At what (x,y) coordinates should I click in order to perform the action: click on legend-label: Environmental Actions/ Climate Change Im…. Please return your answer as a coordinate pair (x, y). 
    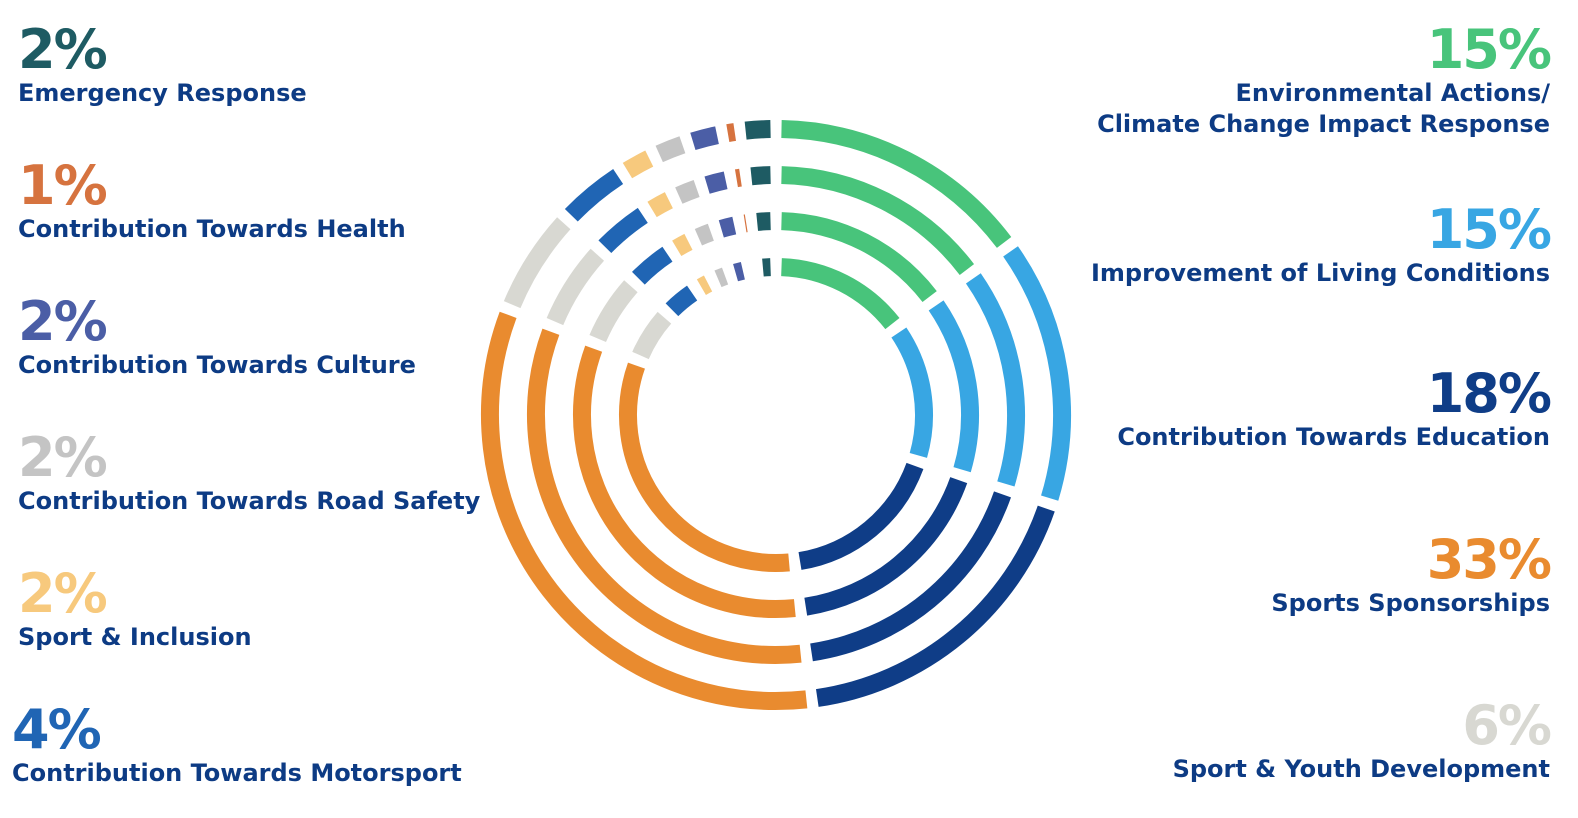
    Looking at the image, I should click on (1323, 108).